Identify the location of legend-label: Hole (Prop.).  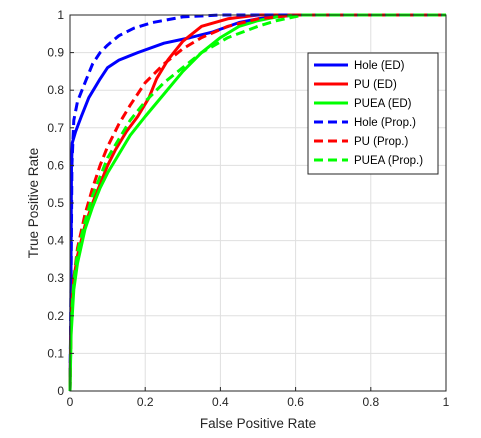
(385, 123).